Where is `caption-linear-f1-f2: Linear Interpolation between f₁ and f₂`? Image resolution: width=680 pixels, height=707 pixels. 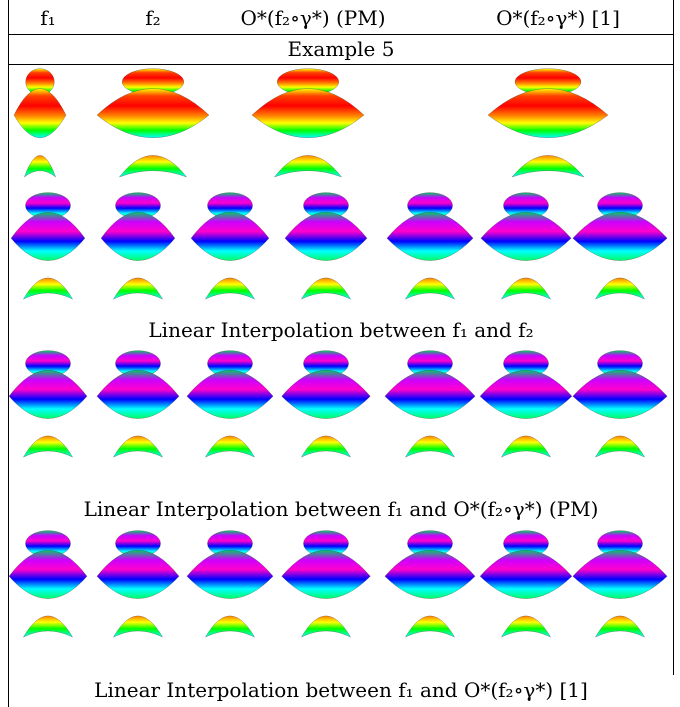
caption-linear-f1-f2: Linear Interpolation between f₁ and f₂ is located at coordinates (341, 330).